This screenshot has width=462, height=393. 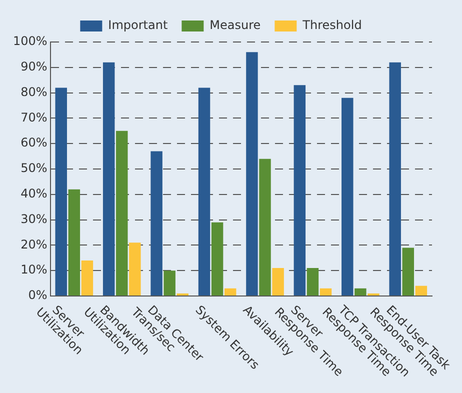 What do you see at coordinates (34, 117) in the screenshot?
I see `y-tick-label: 70%` at bounding box center [34, 117].